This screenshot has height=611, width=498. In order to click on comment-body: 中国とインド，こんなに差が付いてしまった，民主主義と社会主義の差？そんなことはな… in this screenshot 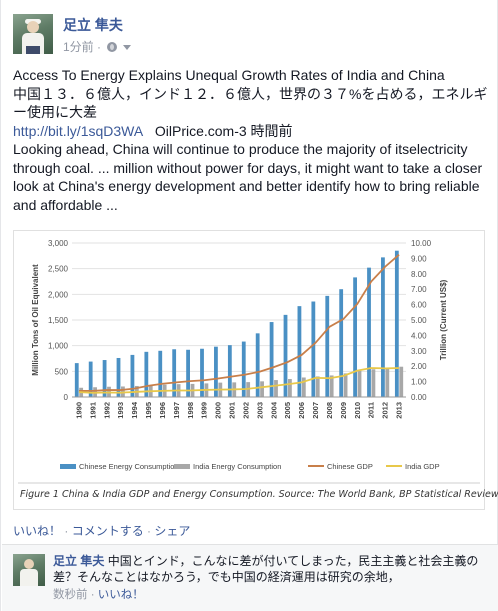, I will do `click(266, 569)`.